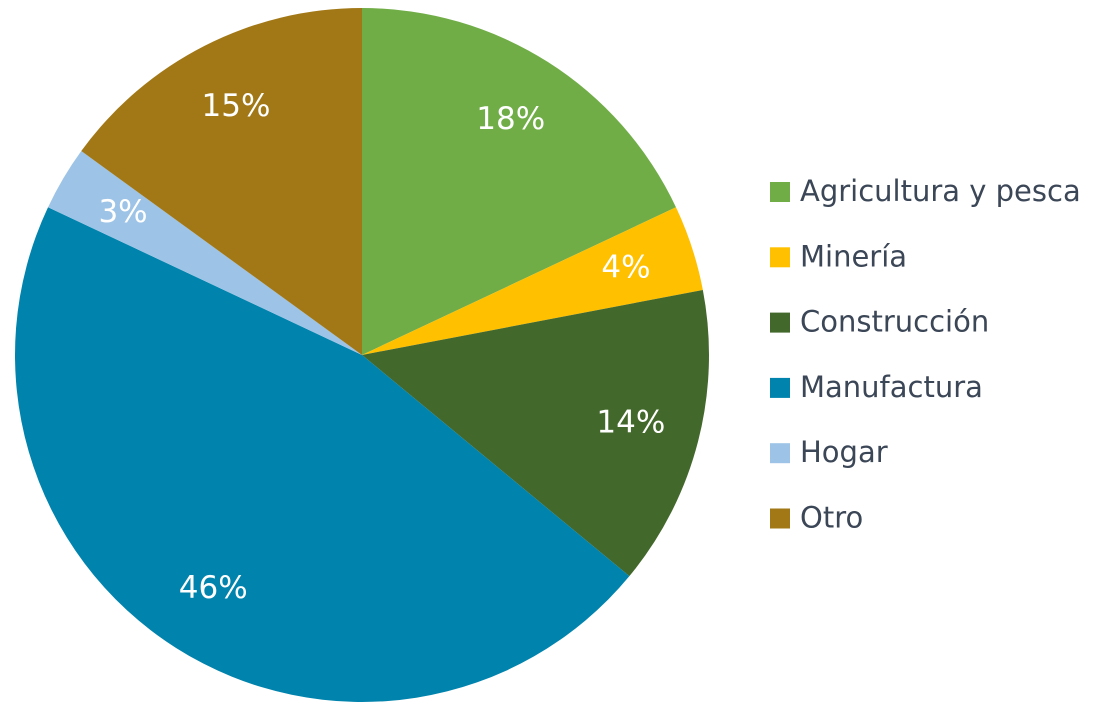 The image size is (1115, 704). I want to click on legend-label: Manufactura, so click(891, 387).